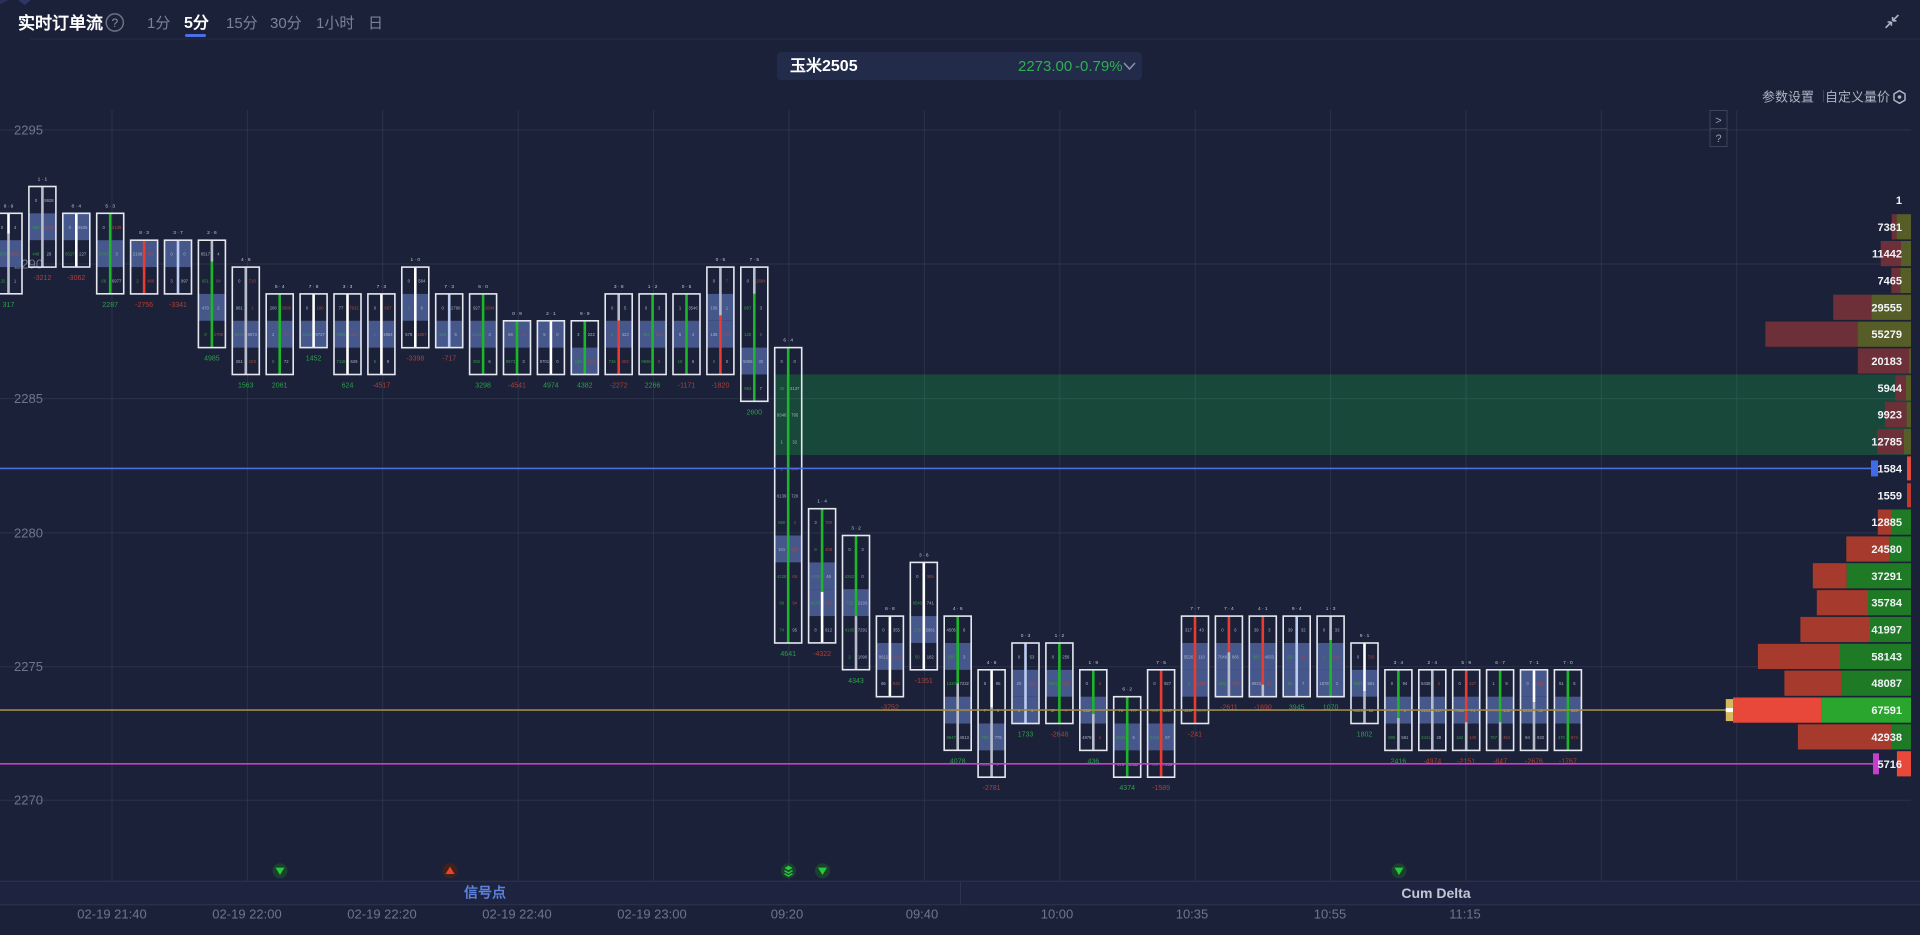  Describe the element at coordinates (1093, 663) in the screenshot. I see `svg-text: 1 · 9` at that location.